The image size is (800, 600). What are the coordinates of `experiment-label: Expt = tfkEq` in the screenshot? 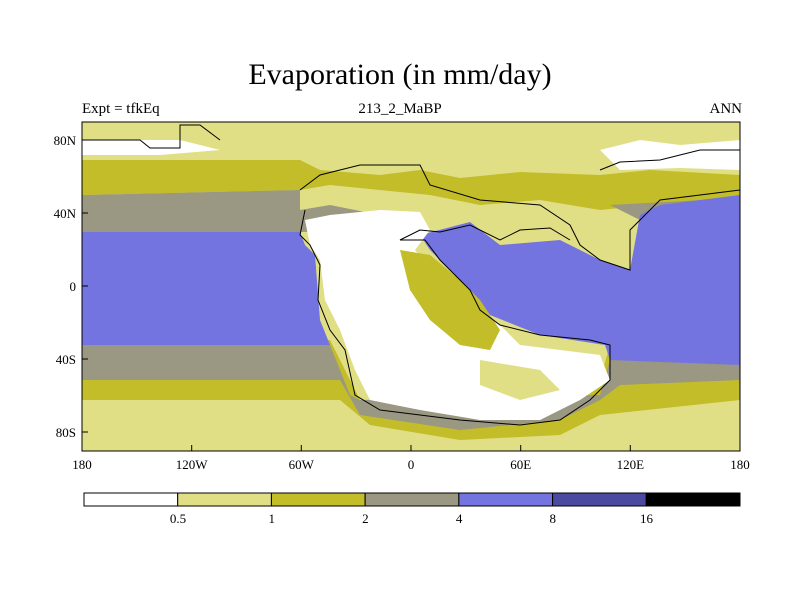 It's located at (121, 109).